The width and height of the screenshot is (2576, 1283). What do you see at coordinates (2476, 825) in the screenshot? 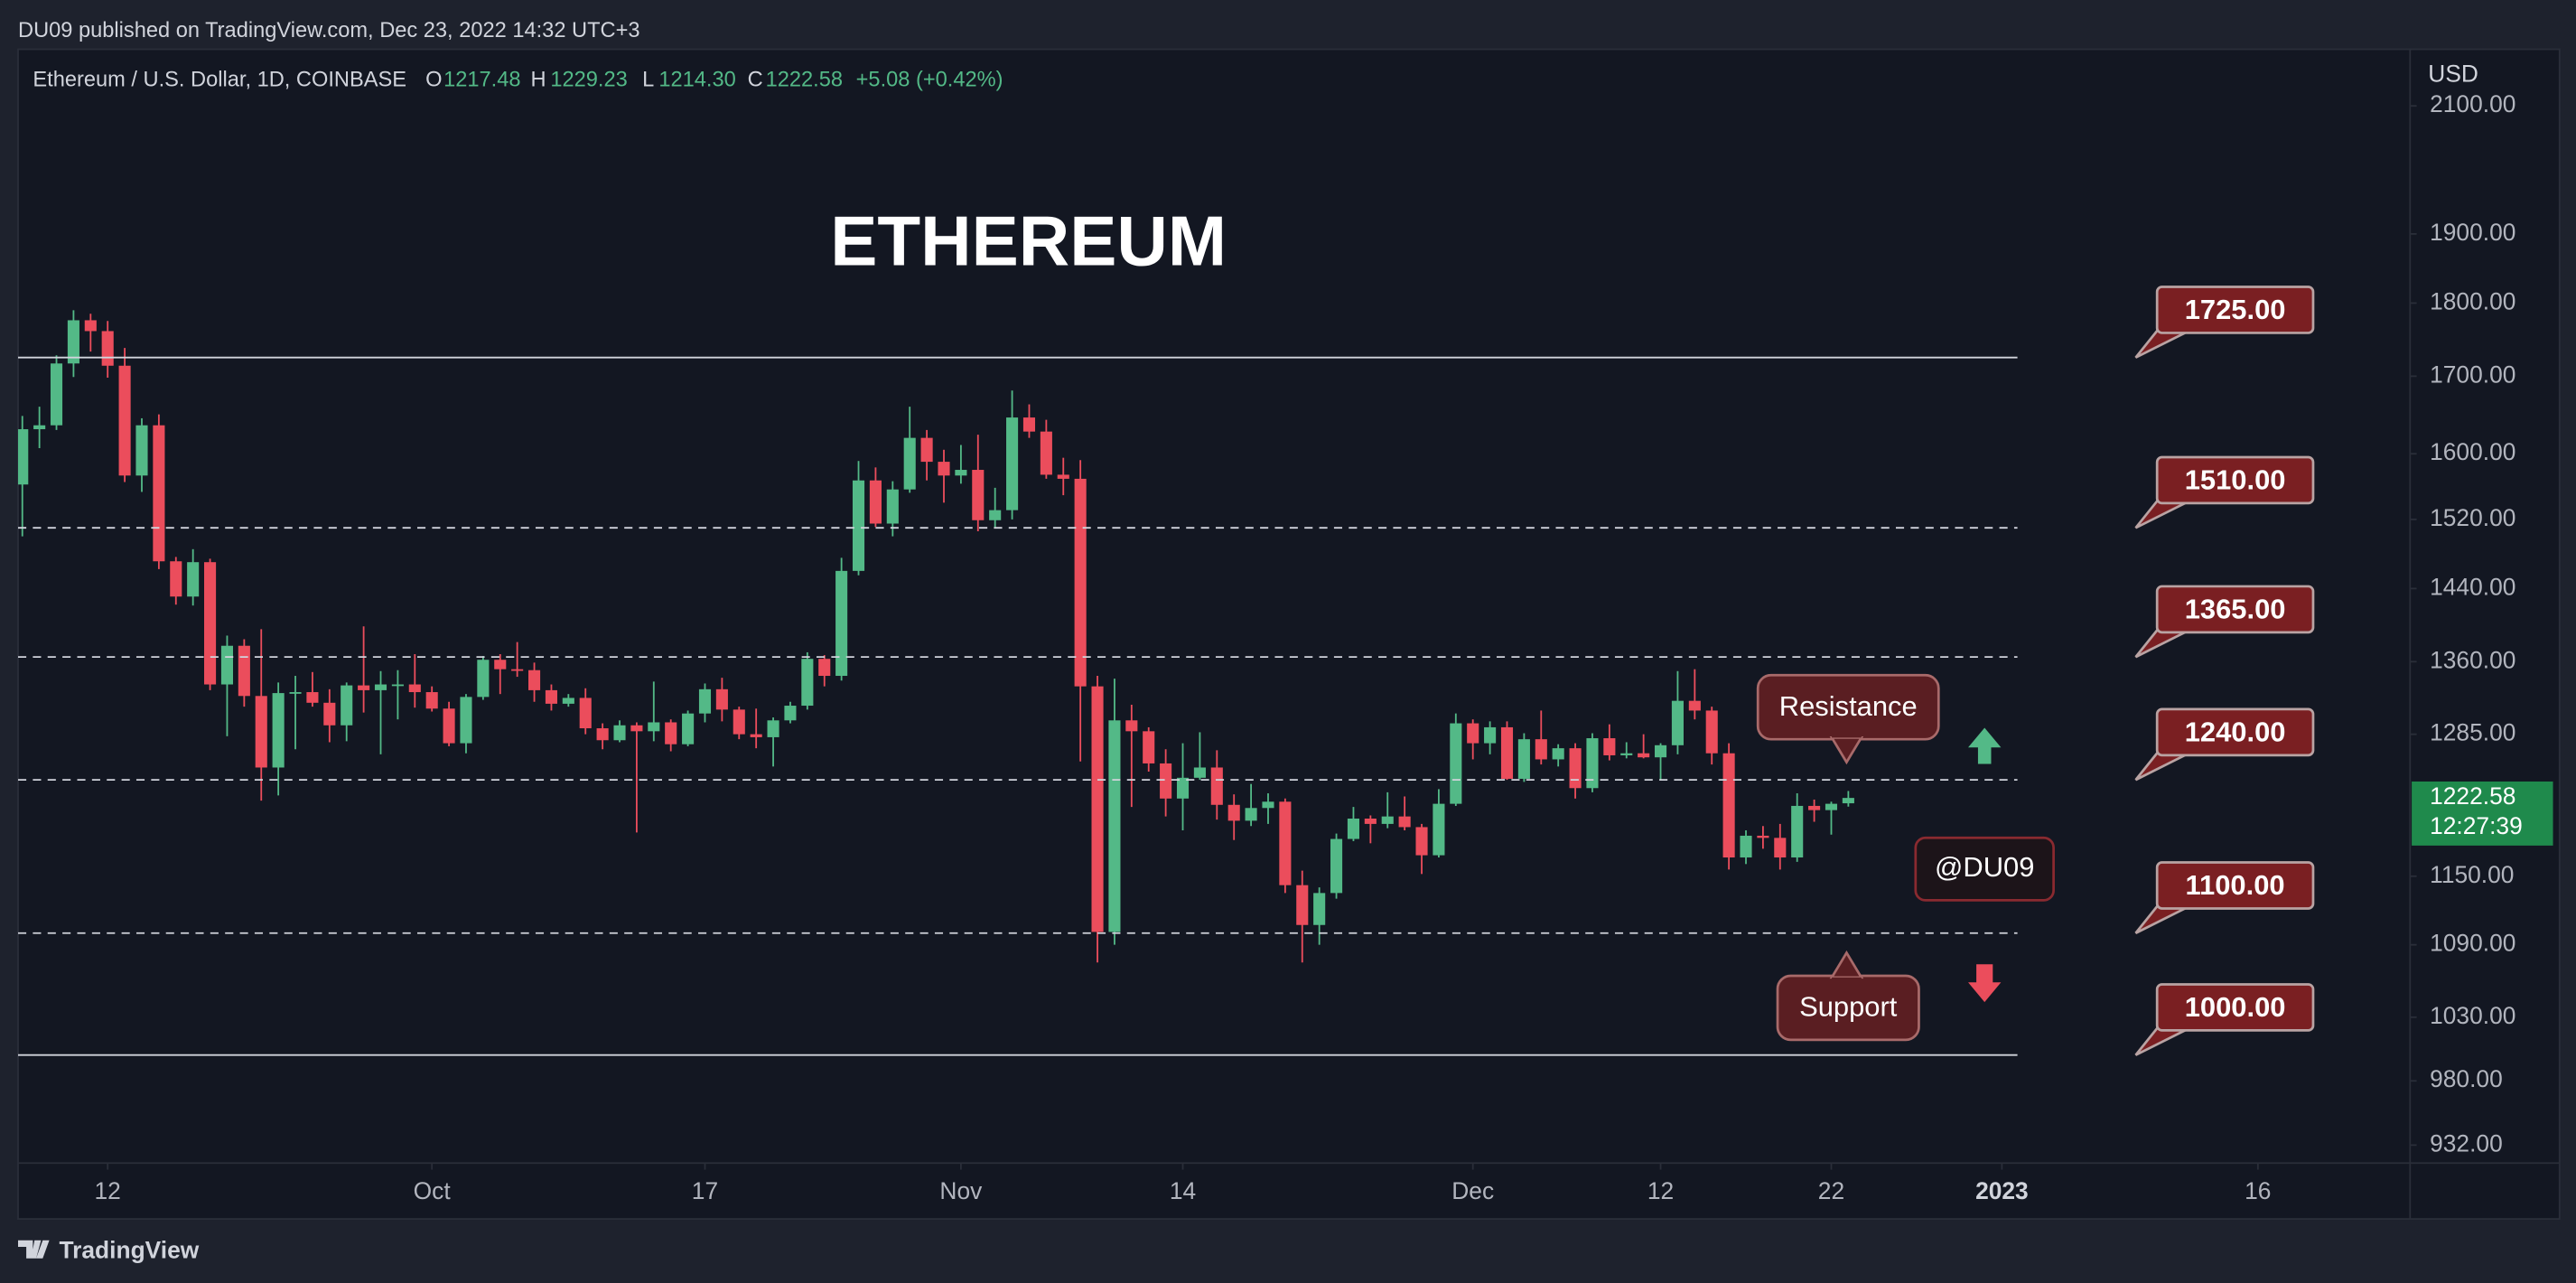
I see `countdown: 12:27:39` at bounding box center [2476, 825].